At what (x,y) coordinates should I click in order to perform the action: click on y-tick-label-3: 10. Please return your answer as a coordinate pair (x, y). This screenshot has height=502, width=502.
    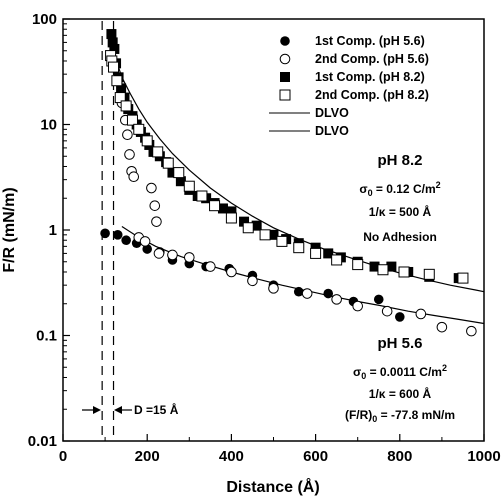
    Looking at the image, I should click on (48, 125).